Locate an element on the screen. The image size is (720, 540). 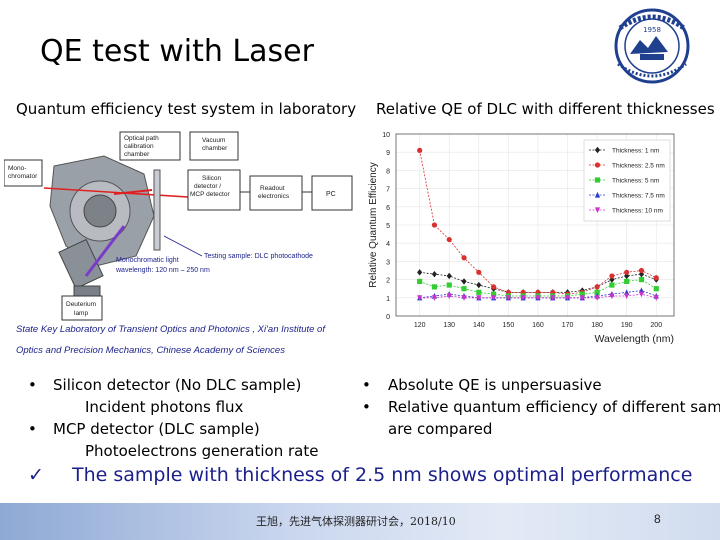
bullet-photoelectrons: Photoelectrons generation rate is located at coordinates (202, 451).